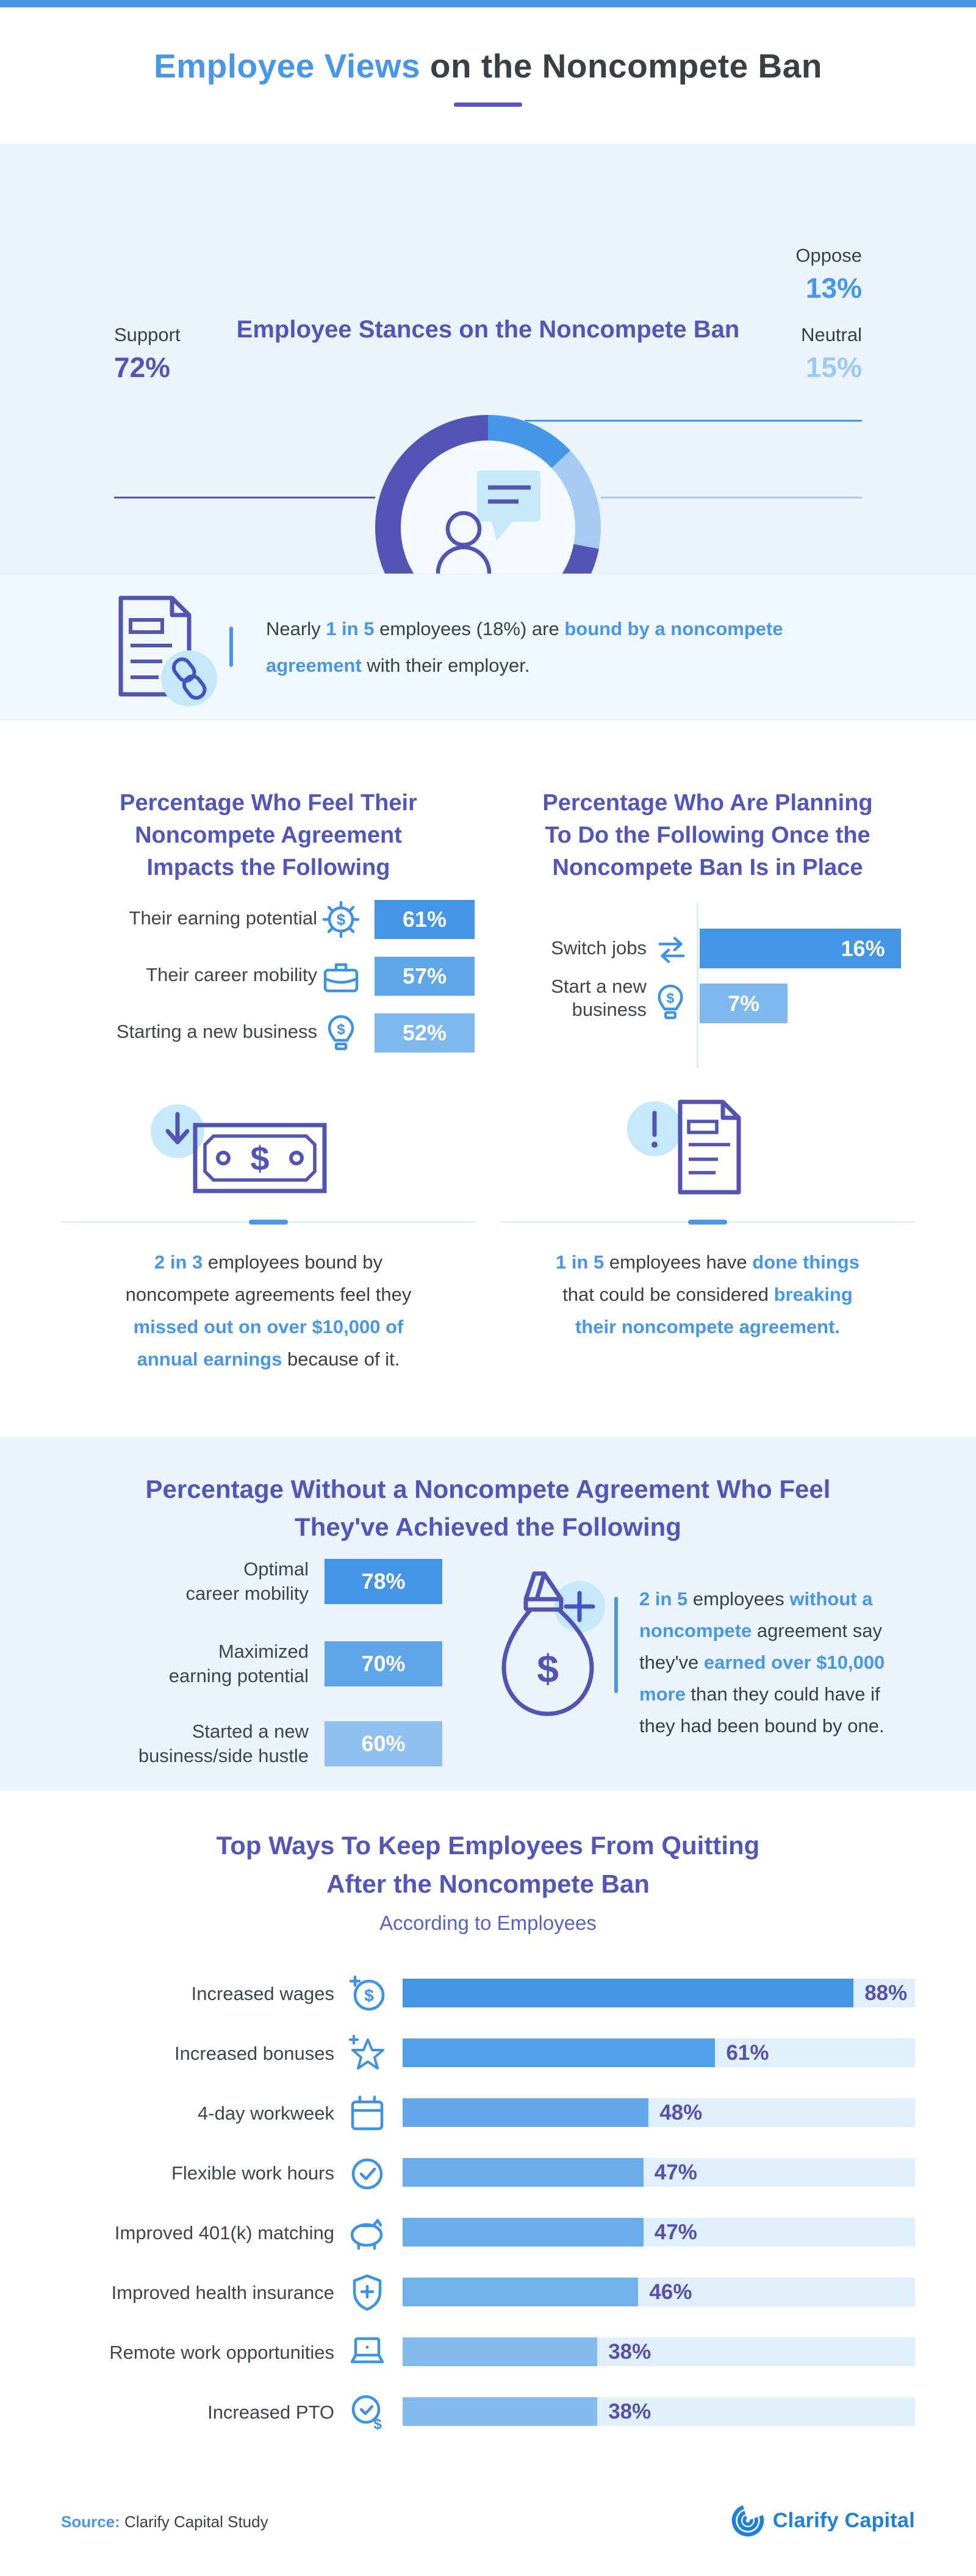 This screenshot has height=2576, width=976. What do you see at coordinates (573, 998) in the screenshot?
I see `plans-row-label: Start a new business` at bounding box center [573, 998].